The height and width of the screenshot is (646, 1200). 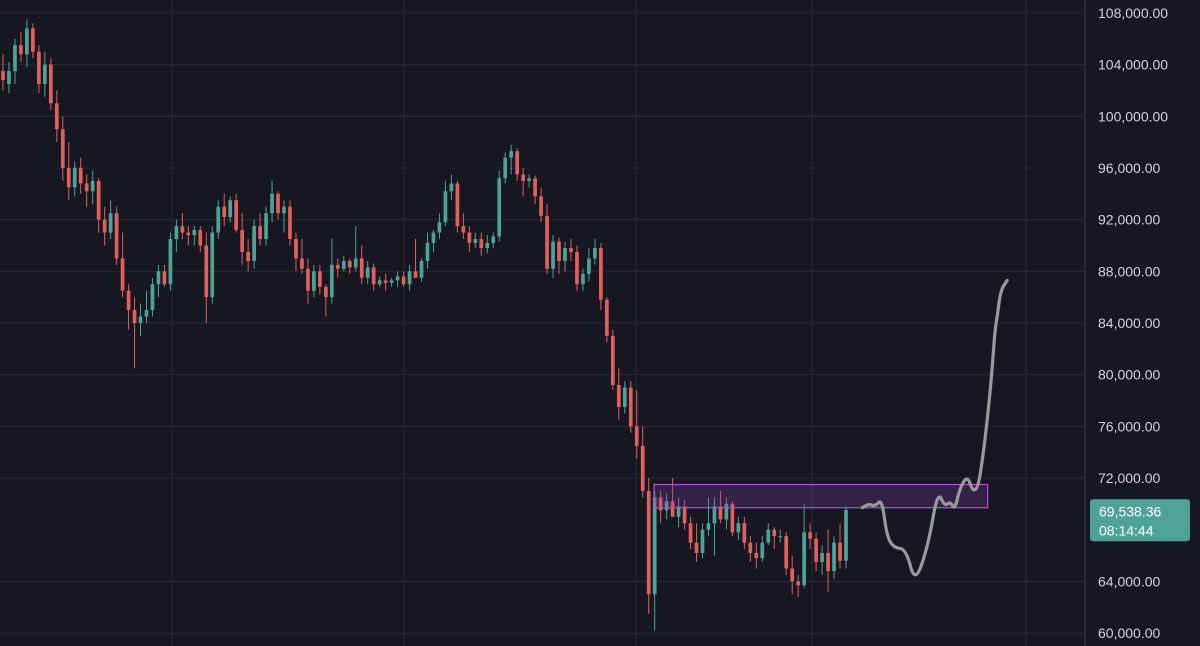 What do you see at coordinates (1129, 323) in the screenshot?
I see `price-tick-label: 84,000.00` at bounding box center [1129, 323].